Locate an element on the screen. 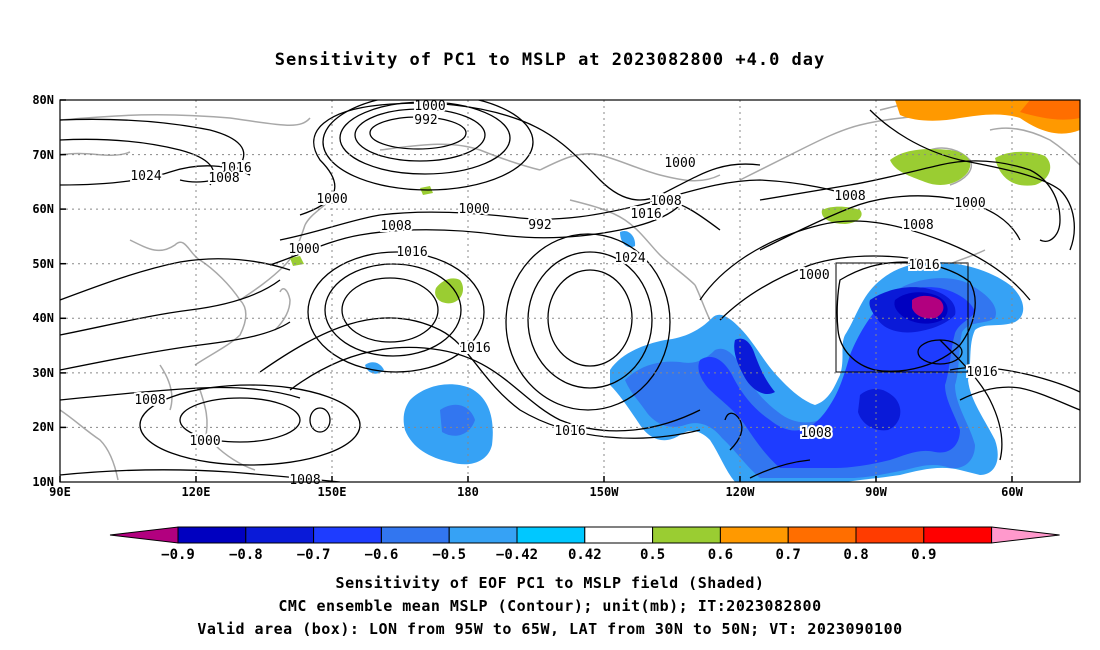  colorbar-label: 0.6 is located at coordinates (720, 555).